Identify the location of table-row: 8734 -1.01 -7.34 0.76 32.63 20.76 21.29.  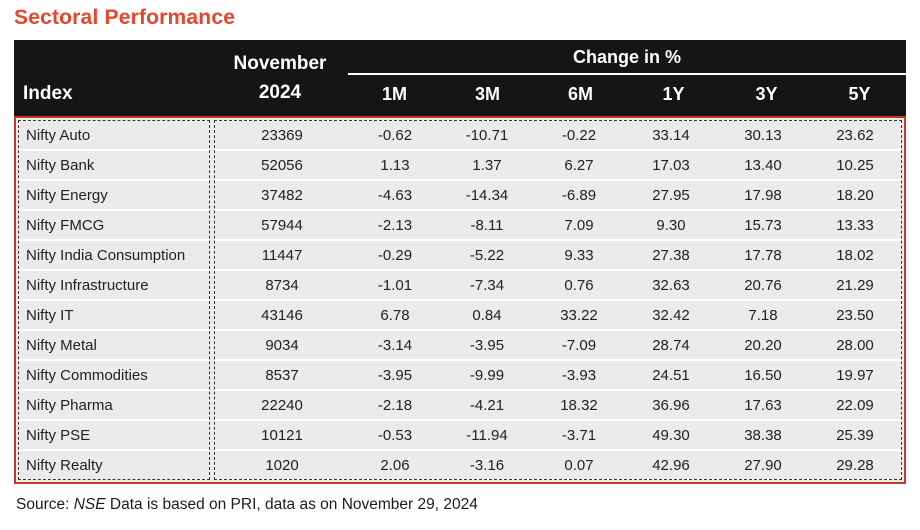
(558, 285).